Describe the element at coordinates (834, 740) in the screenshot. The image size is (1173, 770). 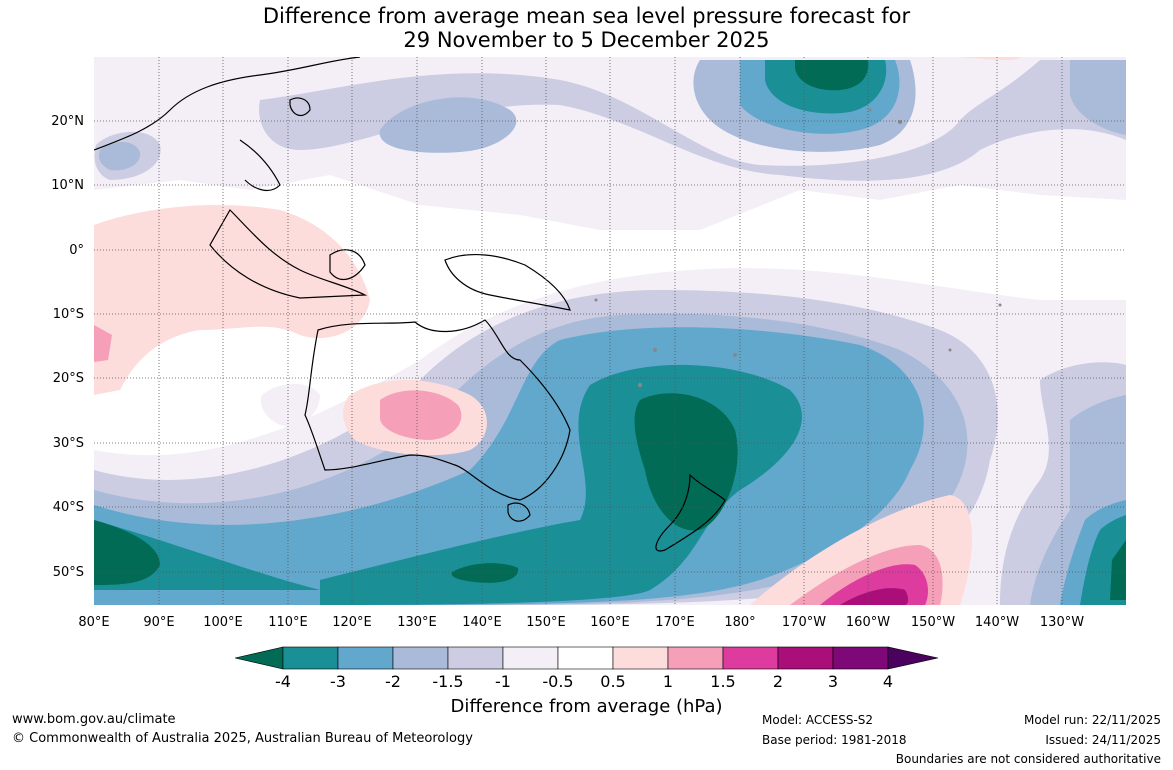
I see `base-period: Base period: 1981-2018` at that location.